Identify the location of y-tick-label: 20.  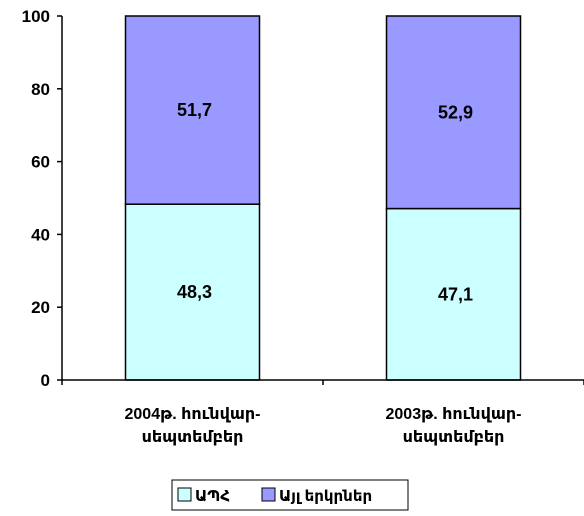
(40, 307).